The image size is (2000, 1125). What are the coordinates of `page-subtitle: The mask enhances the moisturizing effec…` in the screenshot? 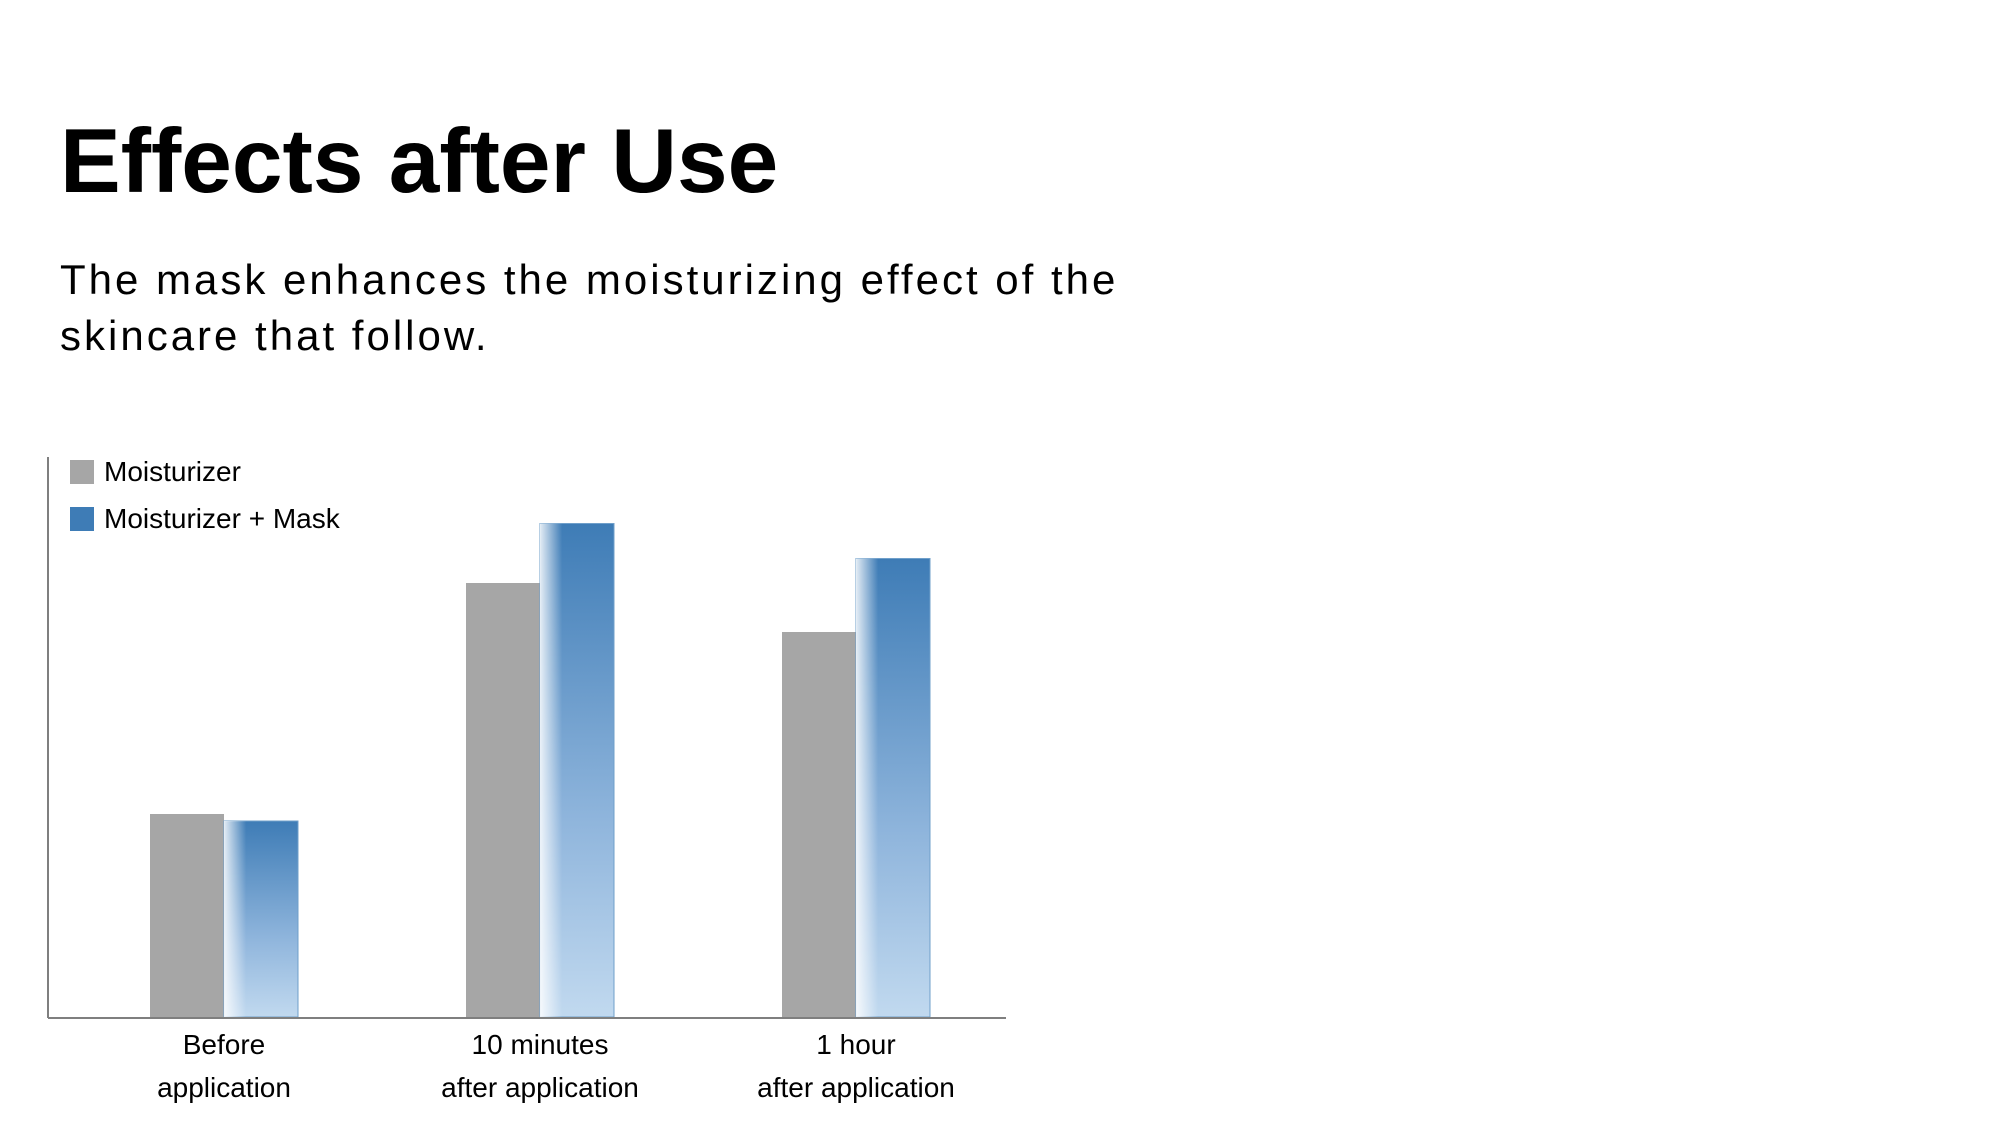 It's located at (589, 307).